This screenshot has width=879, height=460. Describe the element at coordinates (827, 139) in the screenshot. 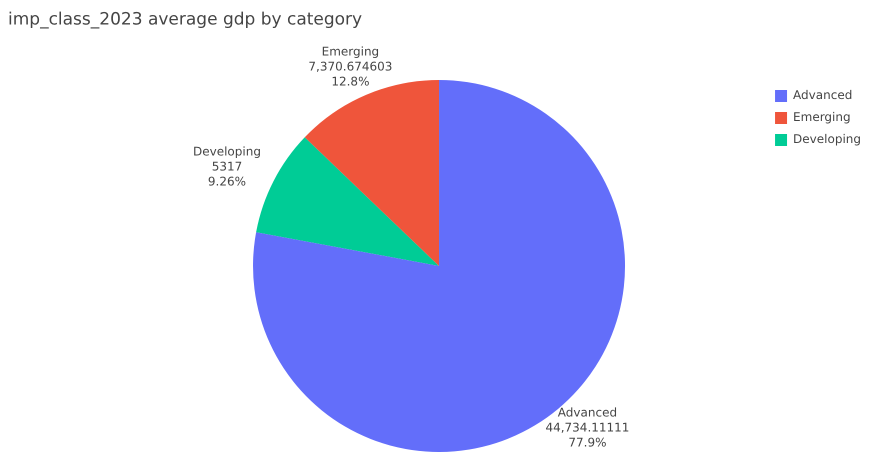

I see `legend-label: Developing` at that location.